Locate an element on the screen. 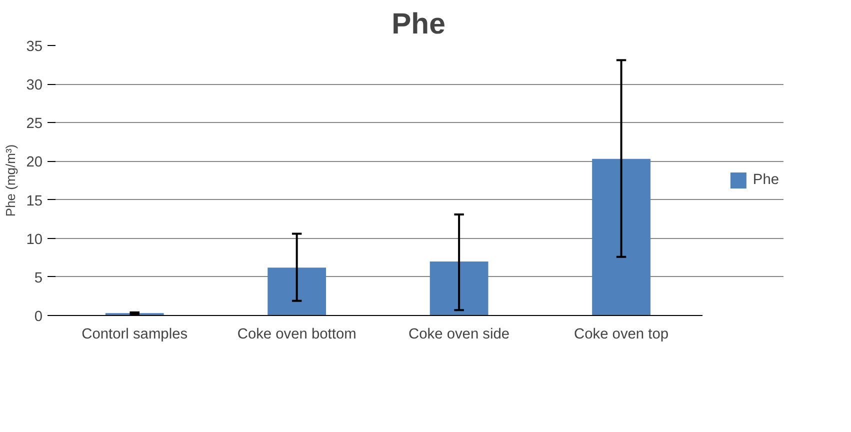 The image size is (851, 432). x-tick-label: Coke oven bottom is located at coordinates (296, 334).